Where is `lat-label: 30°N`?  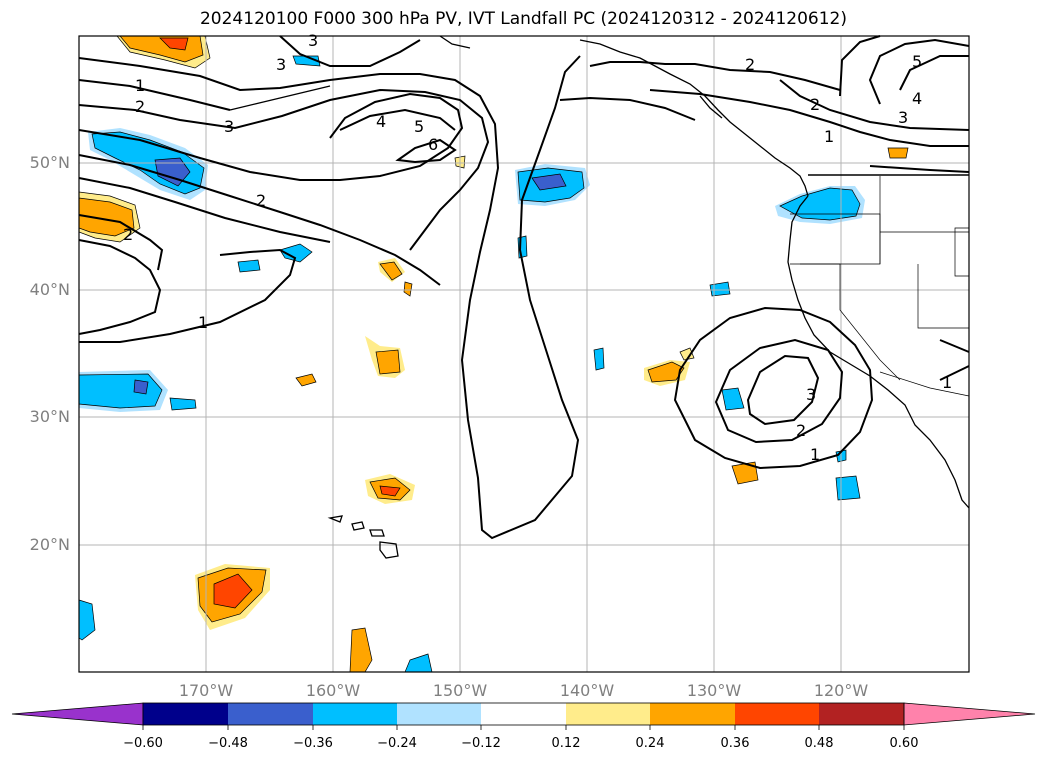 lat-label: 30°N is located at coordinates (49, 416).